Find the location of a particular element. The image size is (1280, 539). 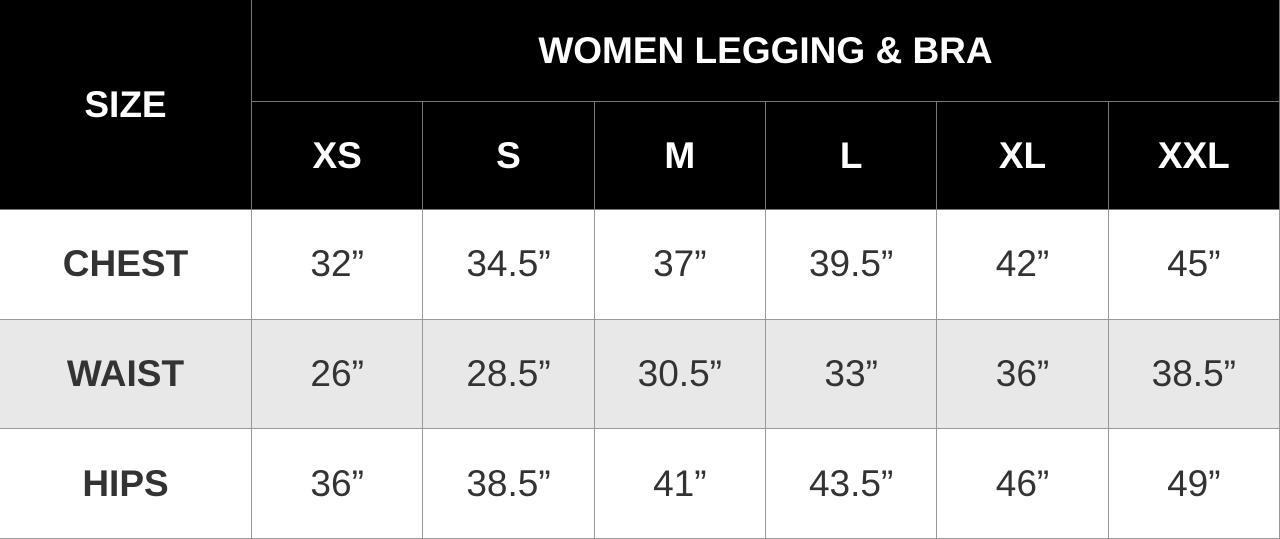

row-label: CHEST is located at coordinates (126, 265).